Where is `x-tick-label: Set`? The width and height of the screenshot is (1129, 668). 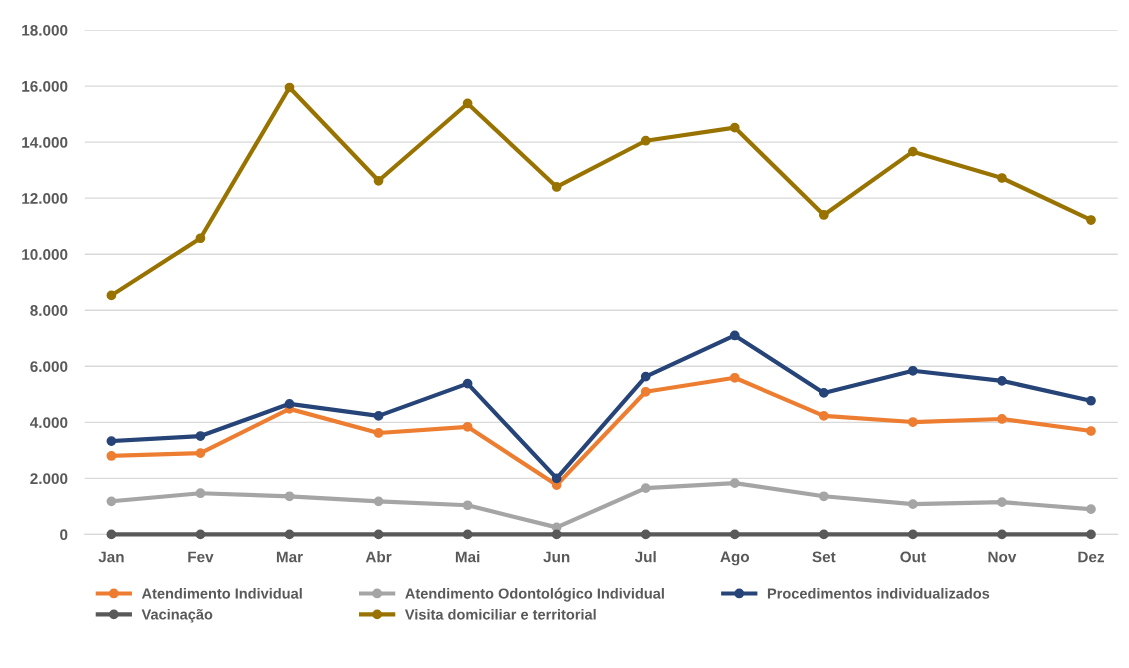
x-tick-label: Set is located at coordinates (824, 557).